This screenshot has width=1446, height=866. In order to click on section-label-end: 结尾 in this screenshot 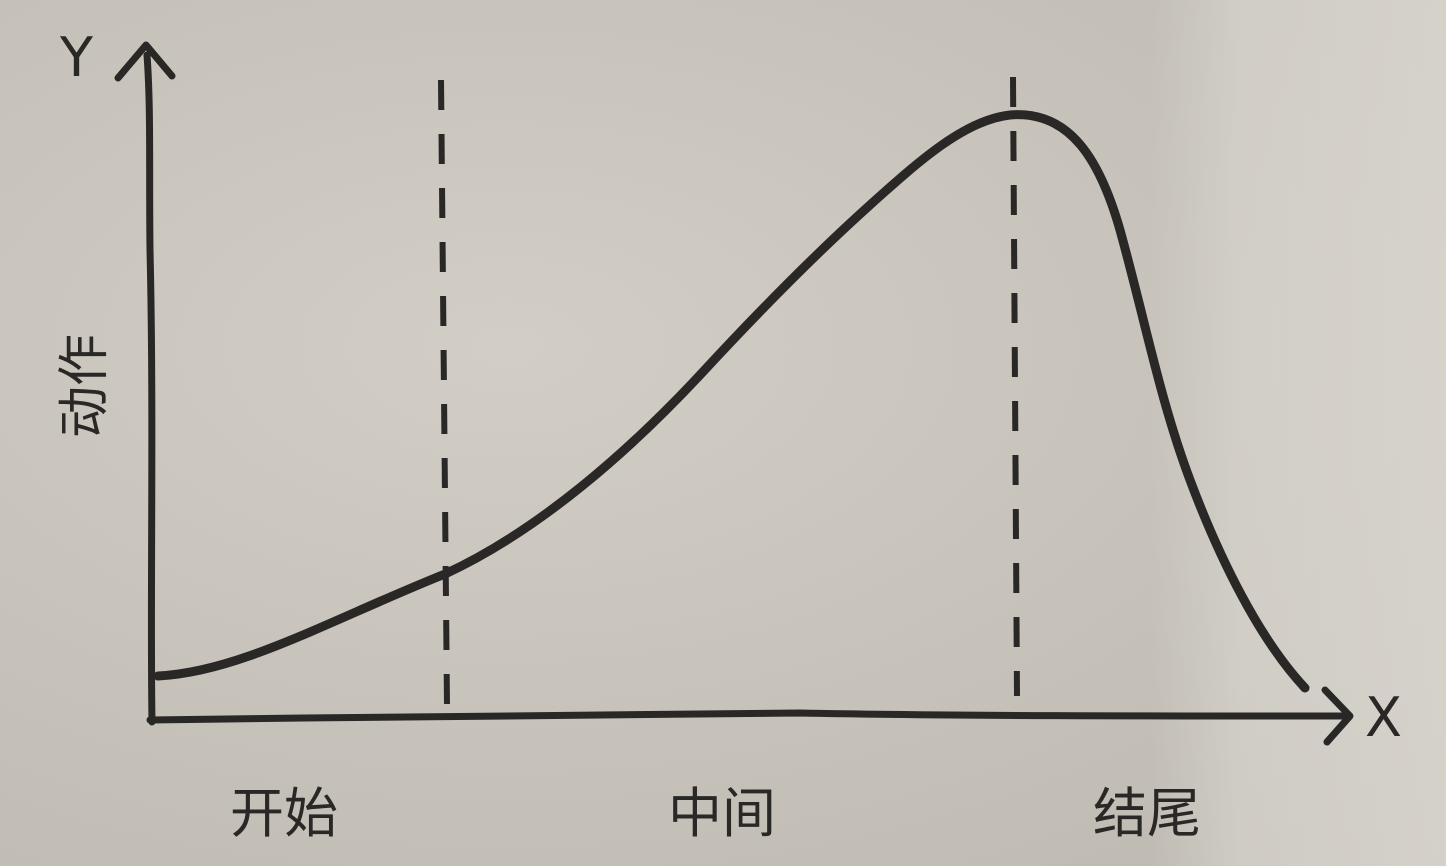, I will do `click(1147, 813)`.